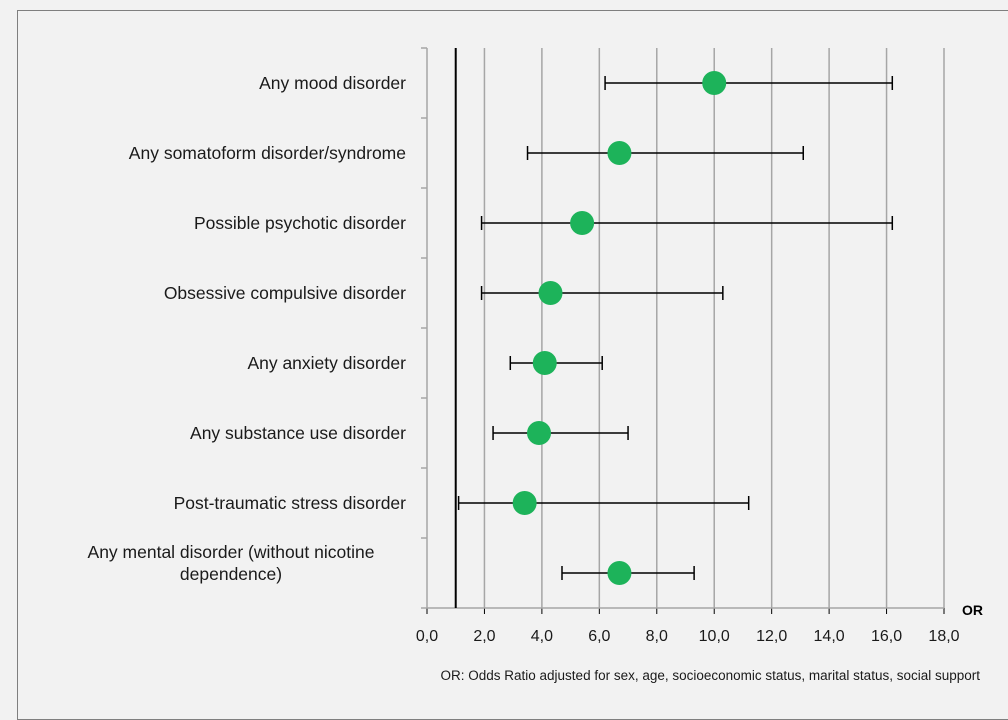 This screenshot has height=720, width=1008. Describe the element at coordinates (657, 636) in the screenshot. I see `x-tick-label: 8,0` at that location.